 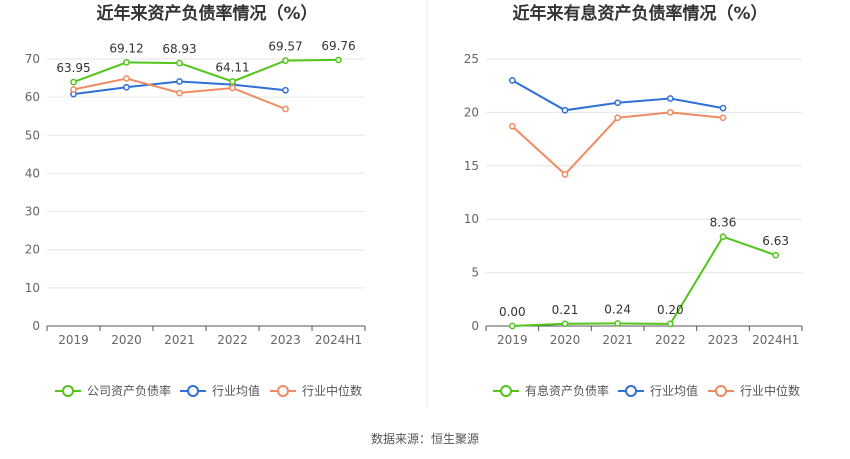 What do you see at coordinates (179, 49) in the screenshot?
I see `data-label: 68.93` at bounding box center [179, 49].